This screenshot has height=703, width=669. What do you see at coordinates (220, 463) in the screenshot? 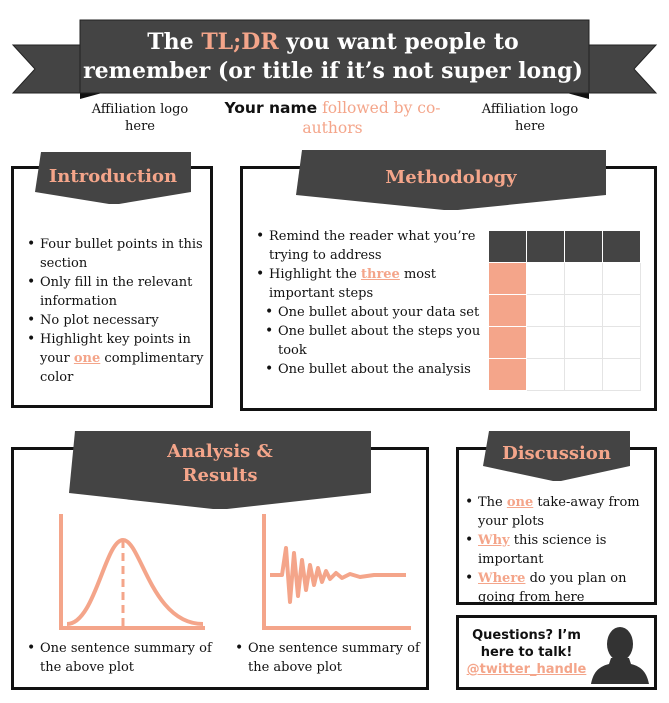
I see `analysis-heading: Analysis & Results` at bounding box center [220, 463].